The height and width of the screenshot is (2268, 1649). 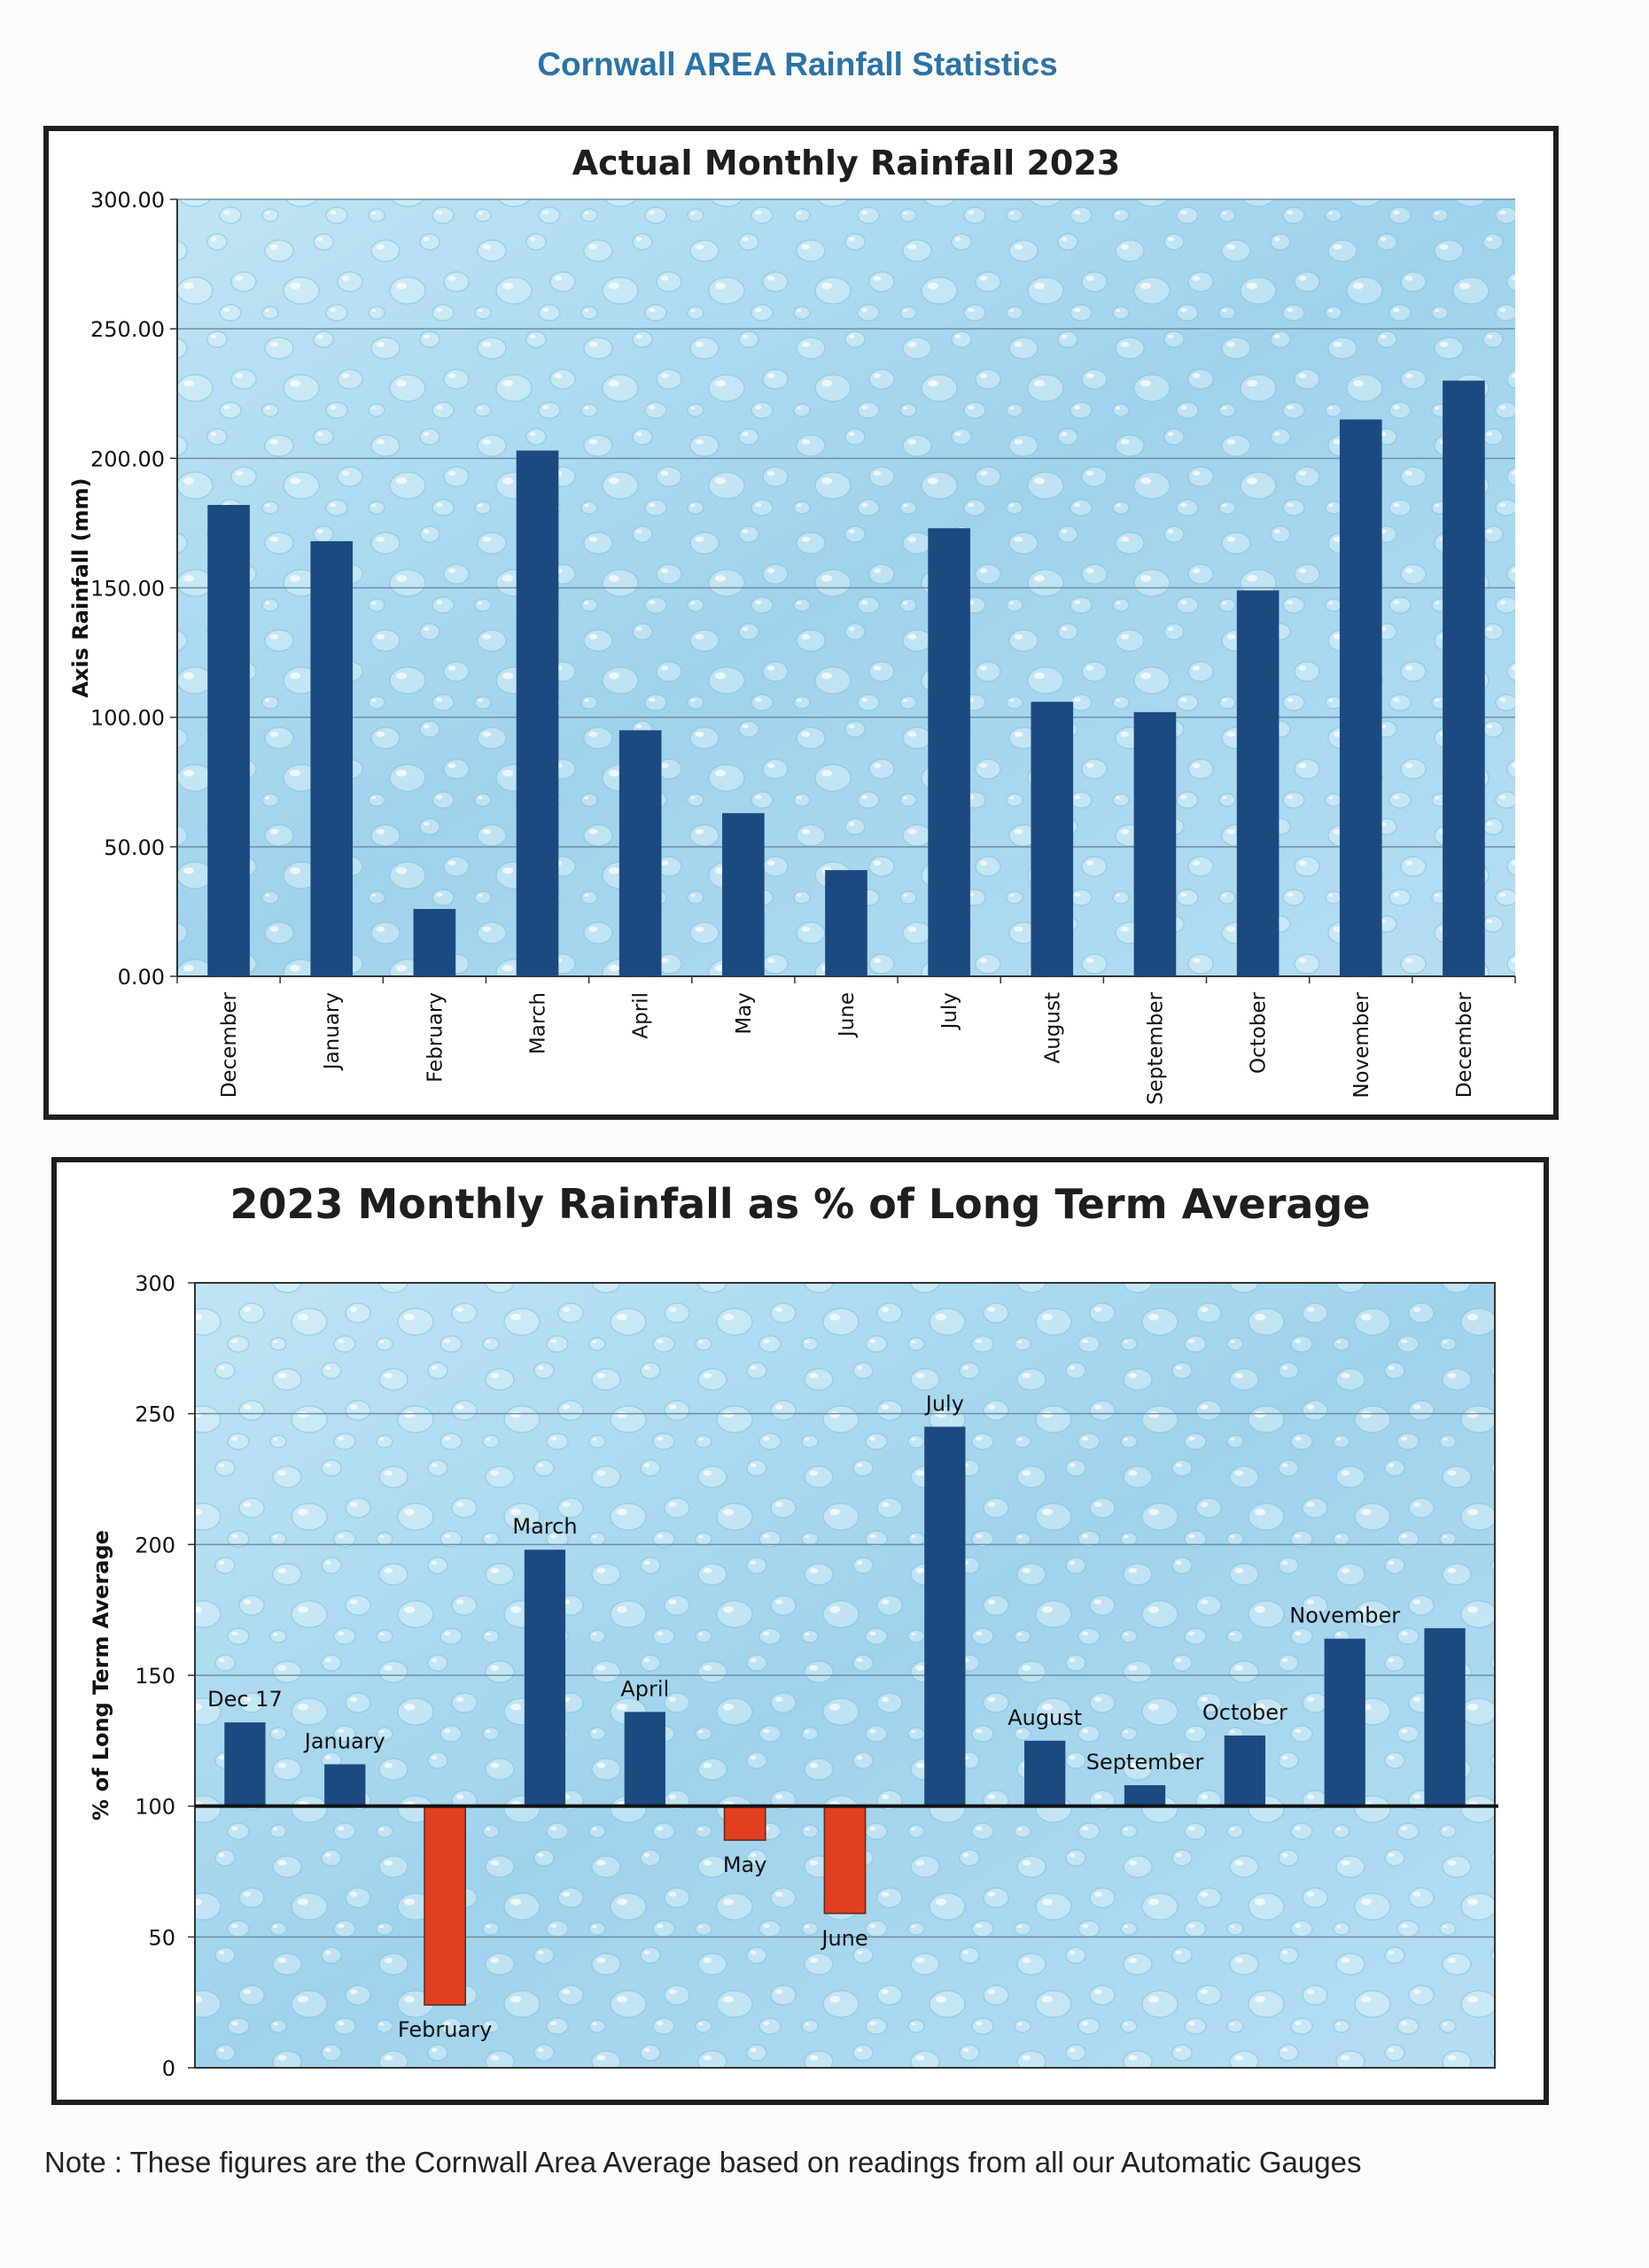 I want to click on y-tick-label: 0, so click(x=168, y=2068).